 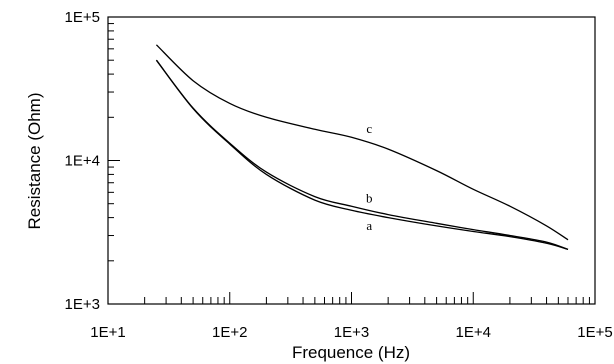 What do you see at coordinates (594, 332) in the screenshot?
I see `x-tick-label: 1E+5` at bounding box center [594, 332].